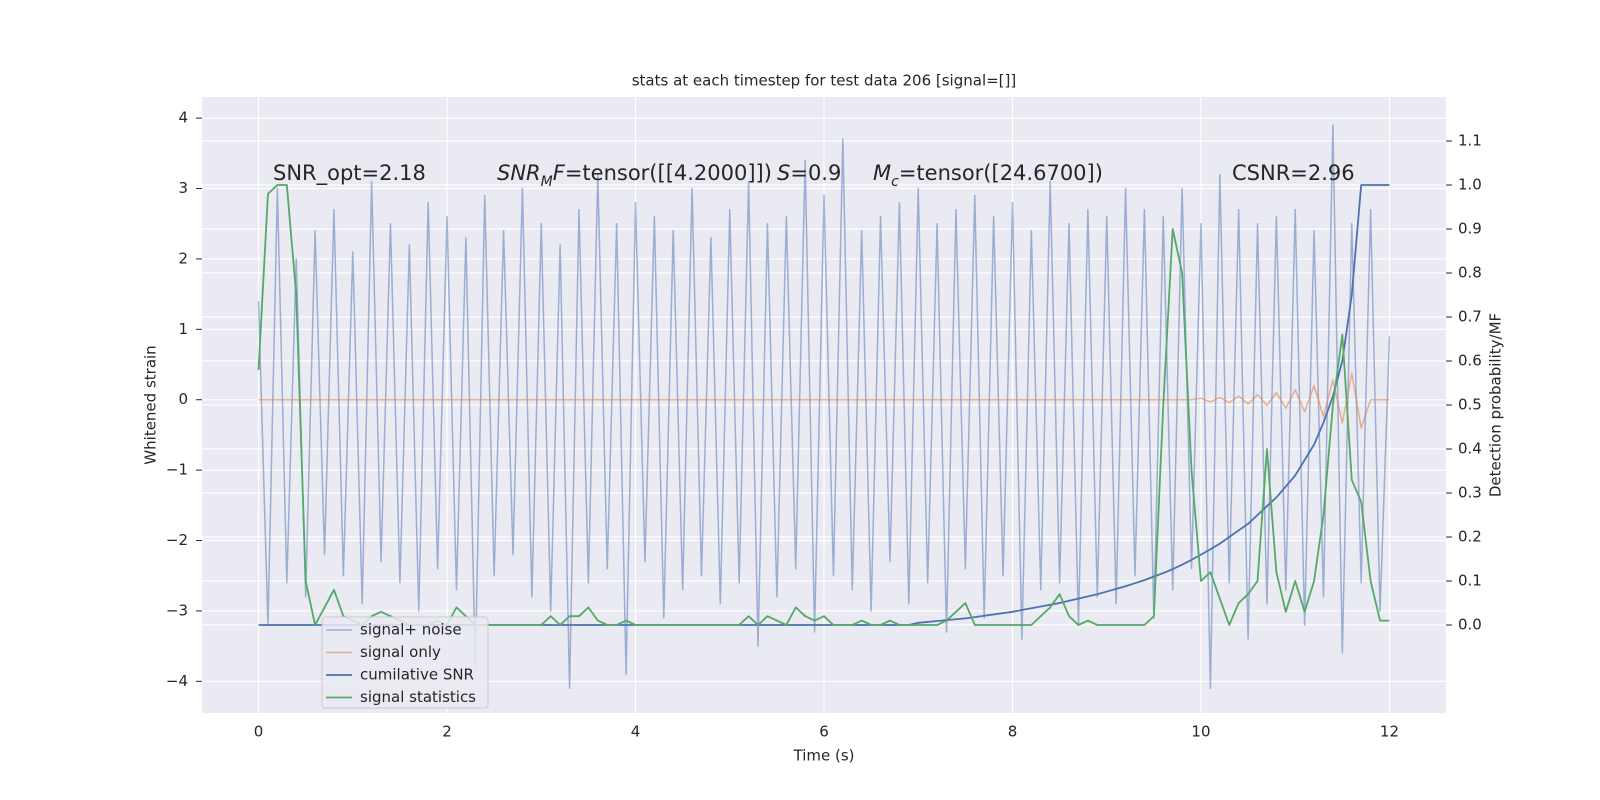 The height and width of the screenshot is (800, 1600). I want to click on legend-box, so click(405, 662).